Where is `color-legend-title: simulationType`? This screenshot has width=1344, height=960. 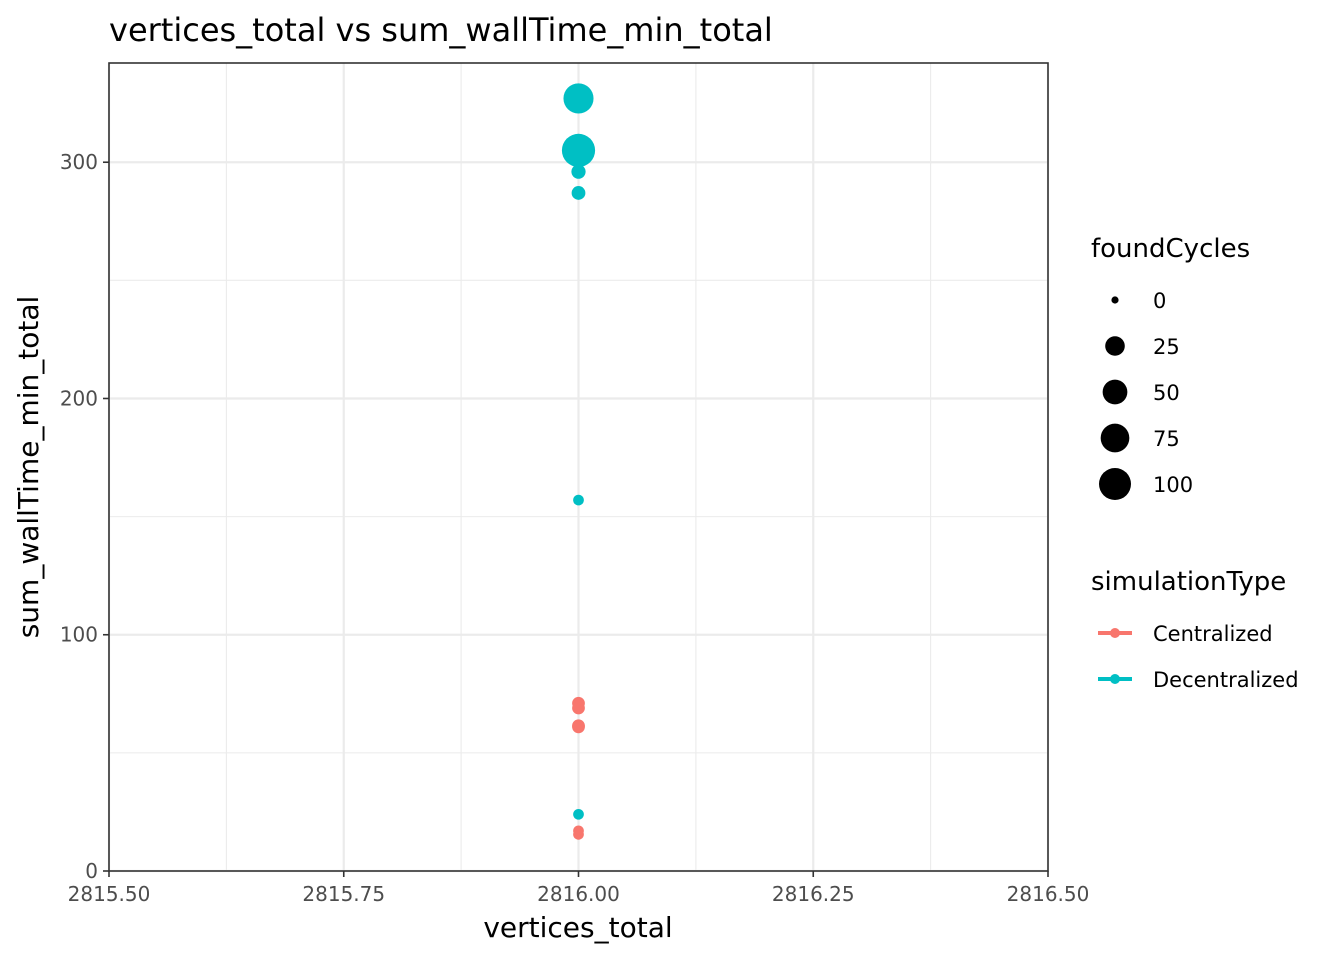
color-legend-title: simulationType is located at coordinates (1188, 582).